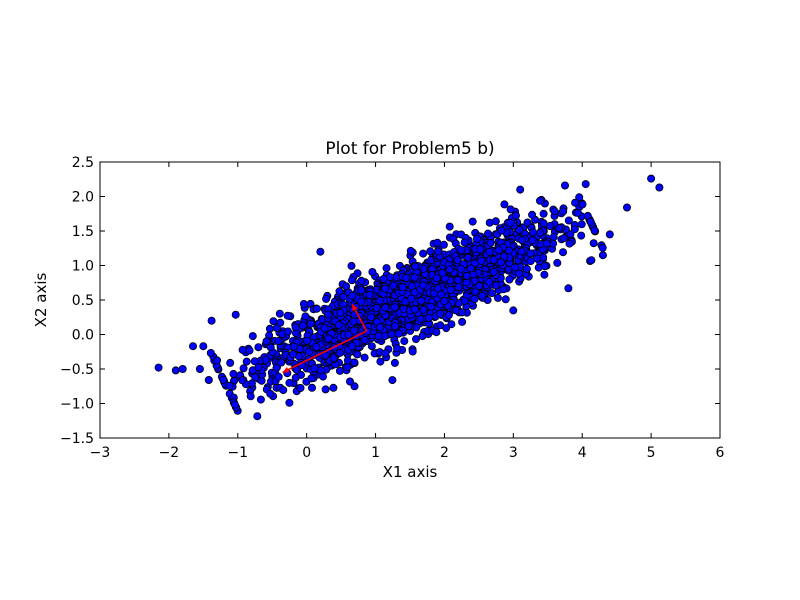  Describe the element at coordinates (444, 453) in the screenshot. I see `x-tick-label: 2` at that location.